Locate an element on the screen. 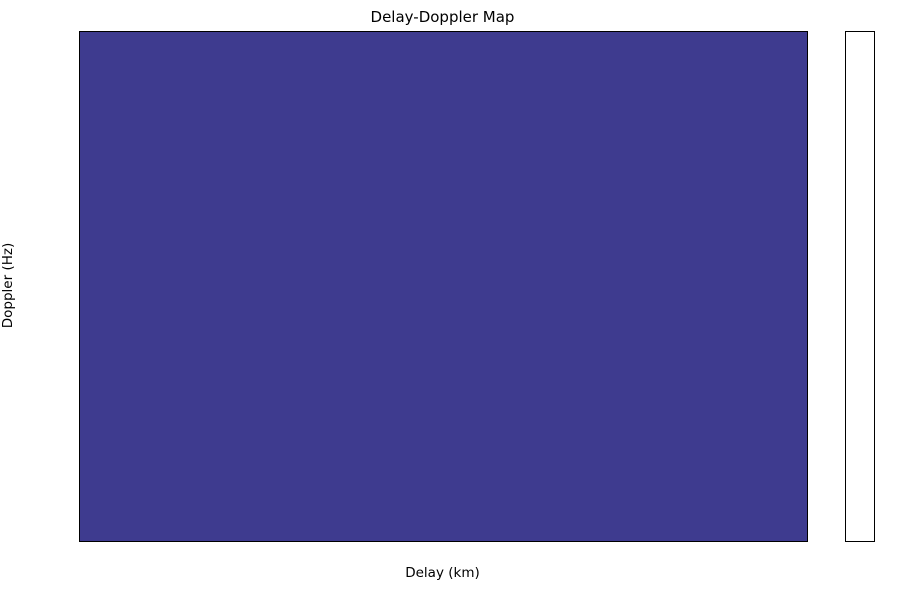  y-axis-label: Doppler (Hz) is located at coordinates (8, 285).